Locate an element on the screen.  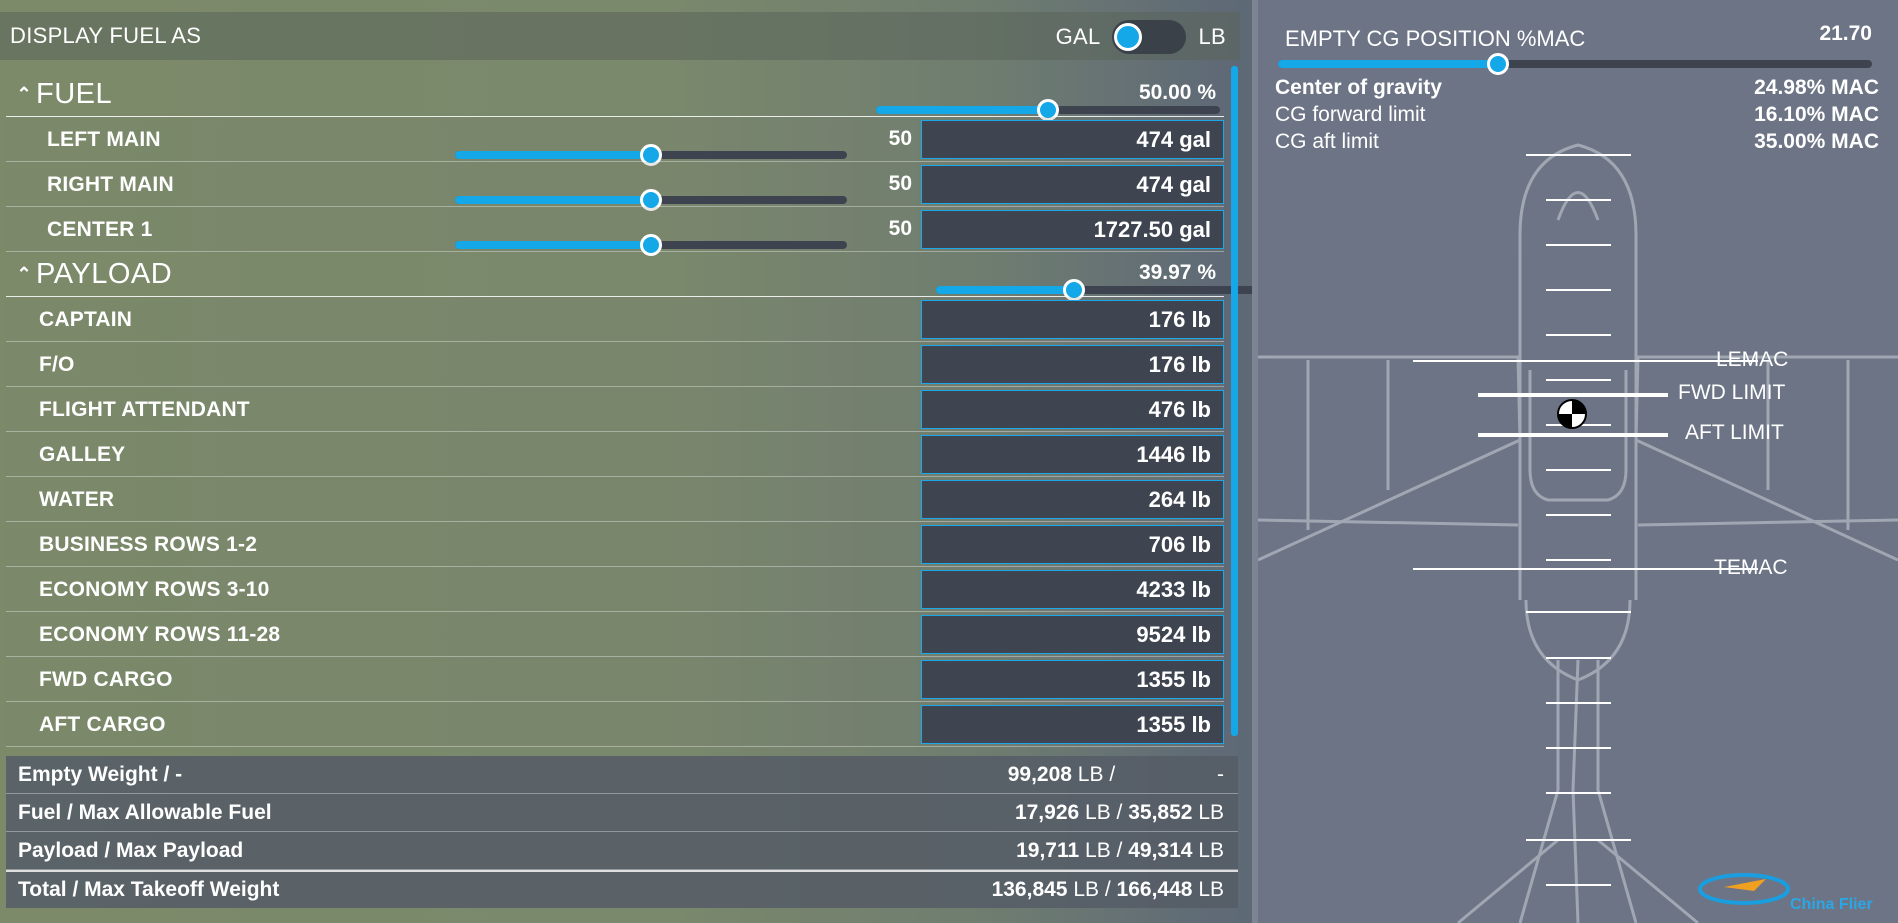
payload-station-row: FLIGHT ATTENDANT 476 lb is located at coordinates (615, 409).